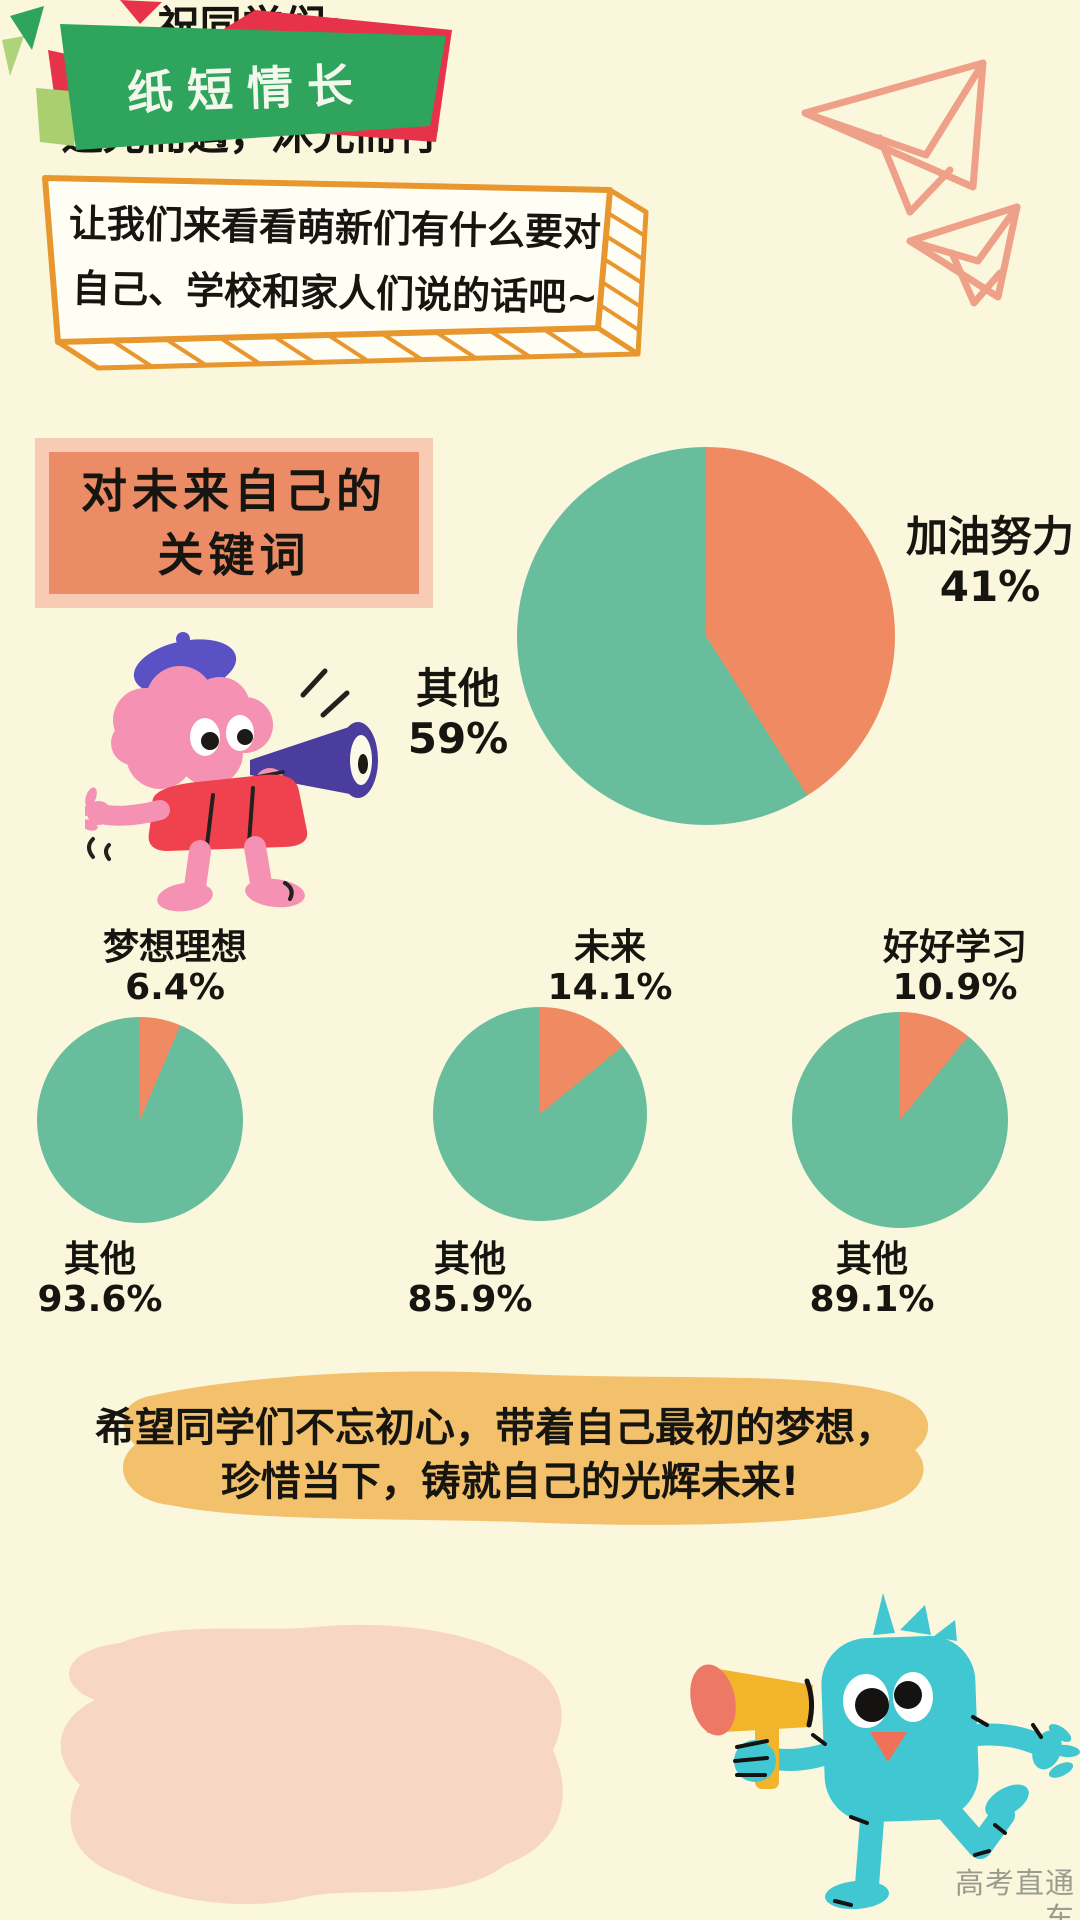  I want to click on small-pie-1-slice1-label: 梦想理想, so click(174, 947).